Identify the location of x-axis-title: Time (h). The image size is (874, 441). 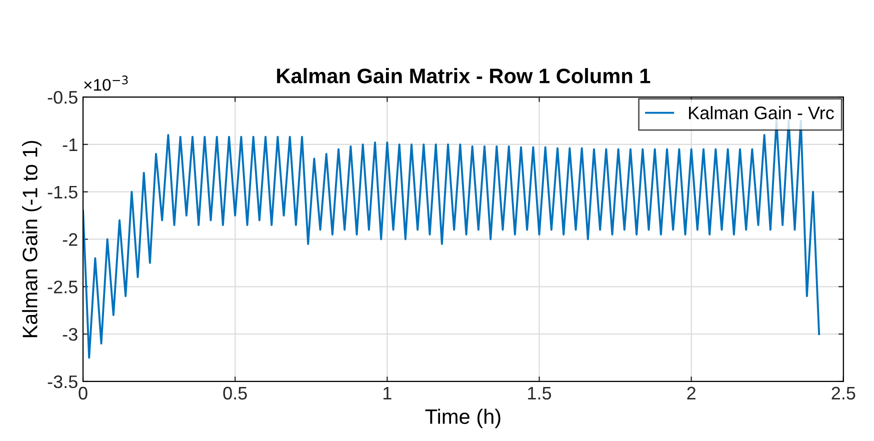
(462, 418).